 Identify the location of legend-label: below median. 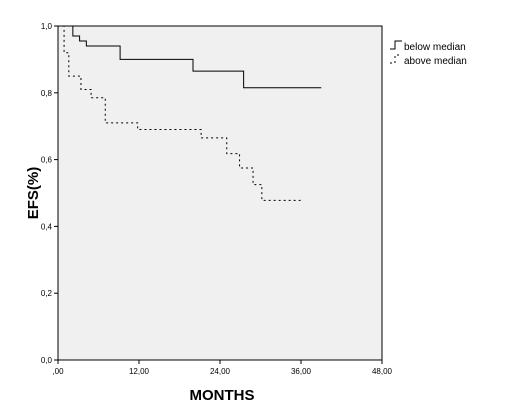
(435, 47).